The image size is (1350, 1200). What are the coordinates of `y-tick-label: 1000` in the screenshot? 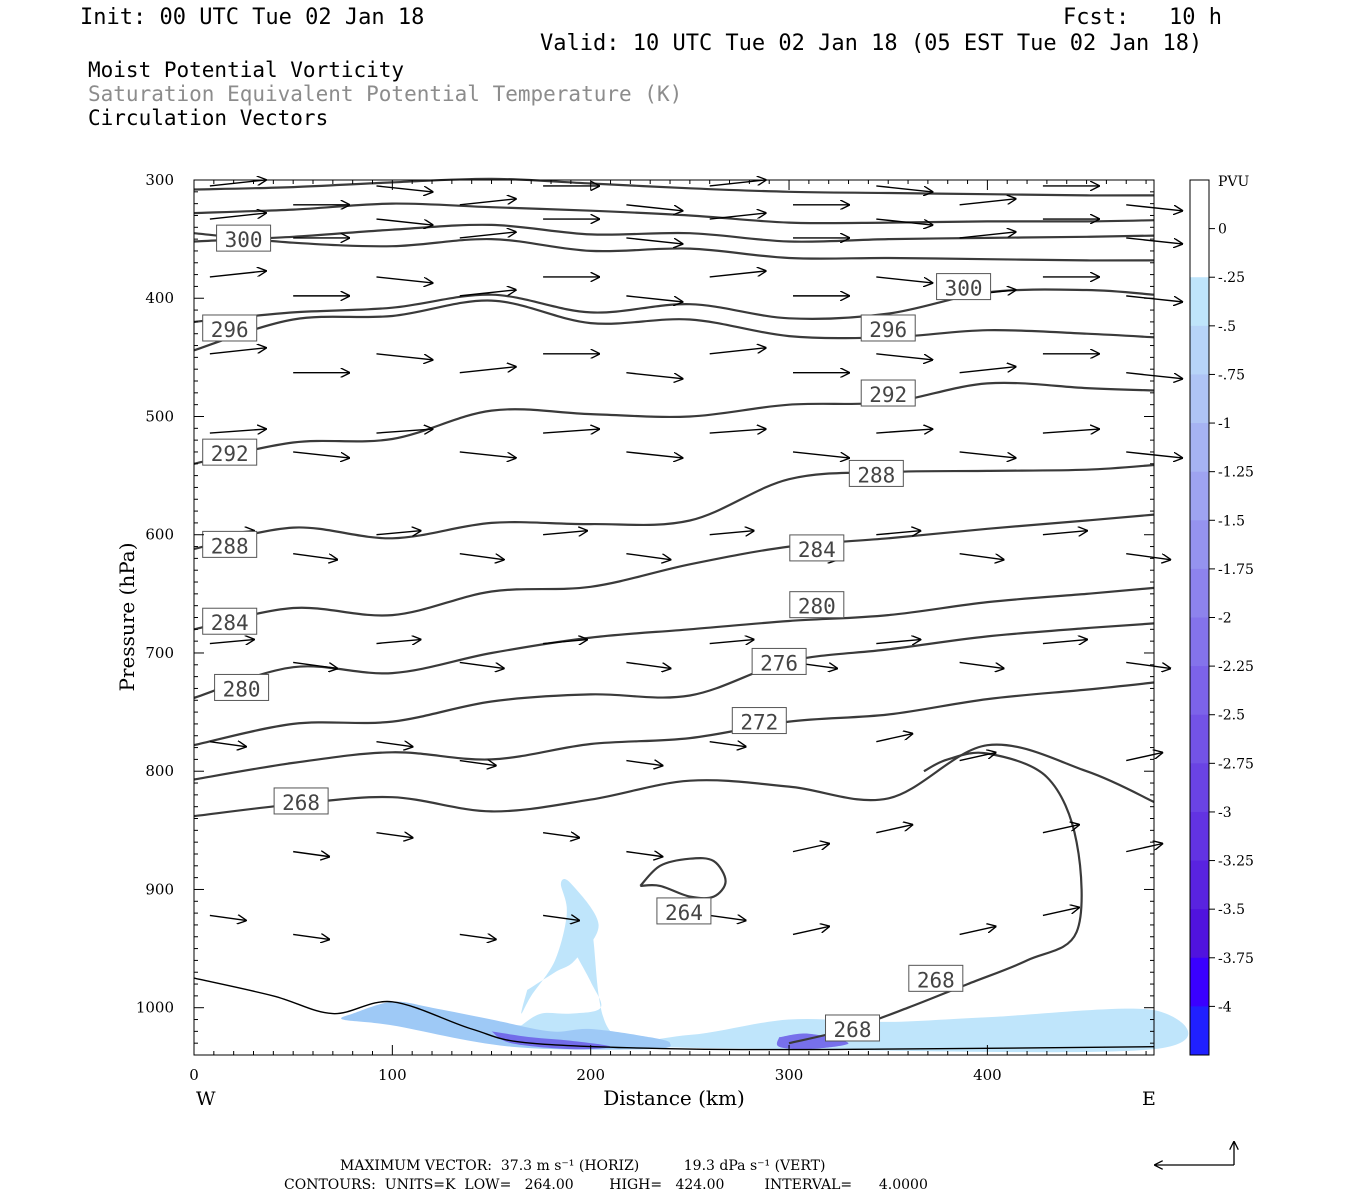 It's located at (155, 1008).